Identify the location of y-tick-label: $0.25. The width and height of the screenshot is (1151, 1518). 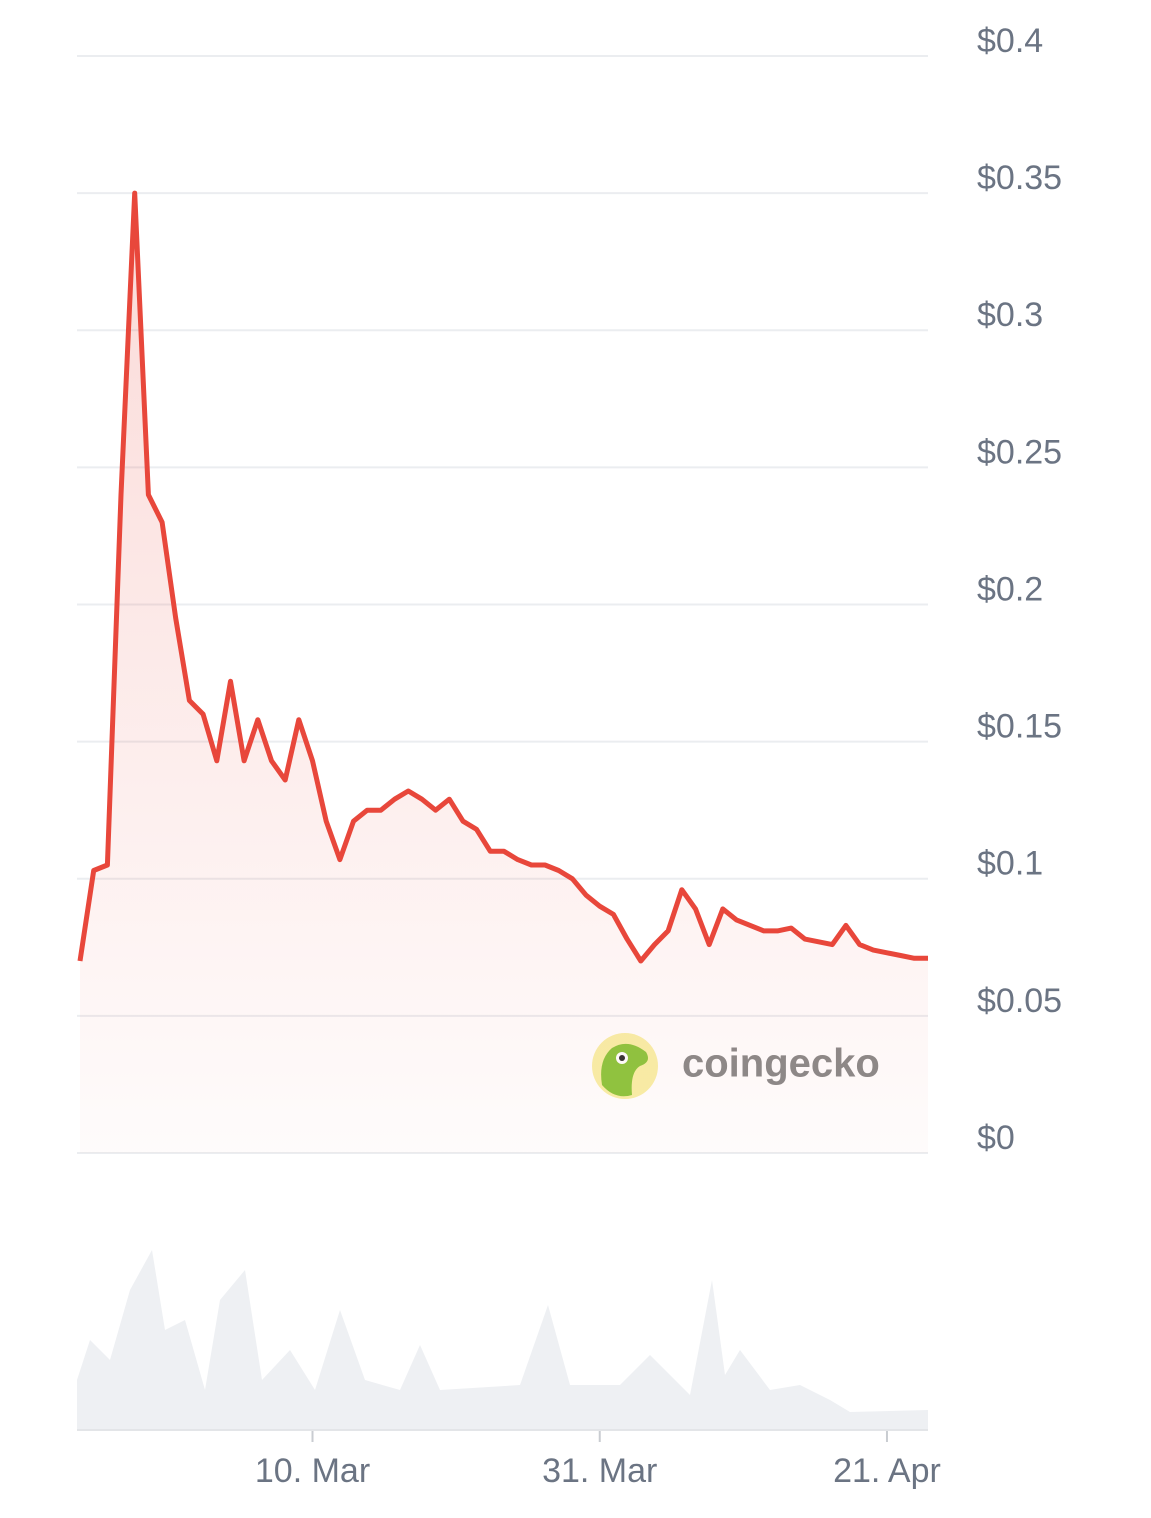
(1019, 452).